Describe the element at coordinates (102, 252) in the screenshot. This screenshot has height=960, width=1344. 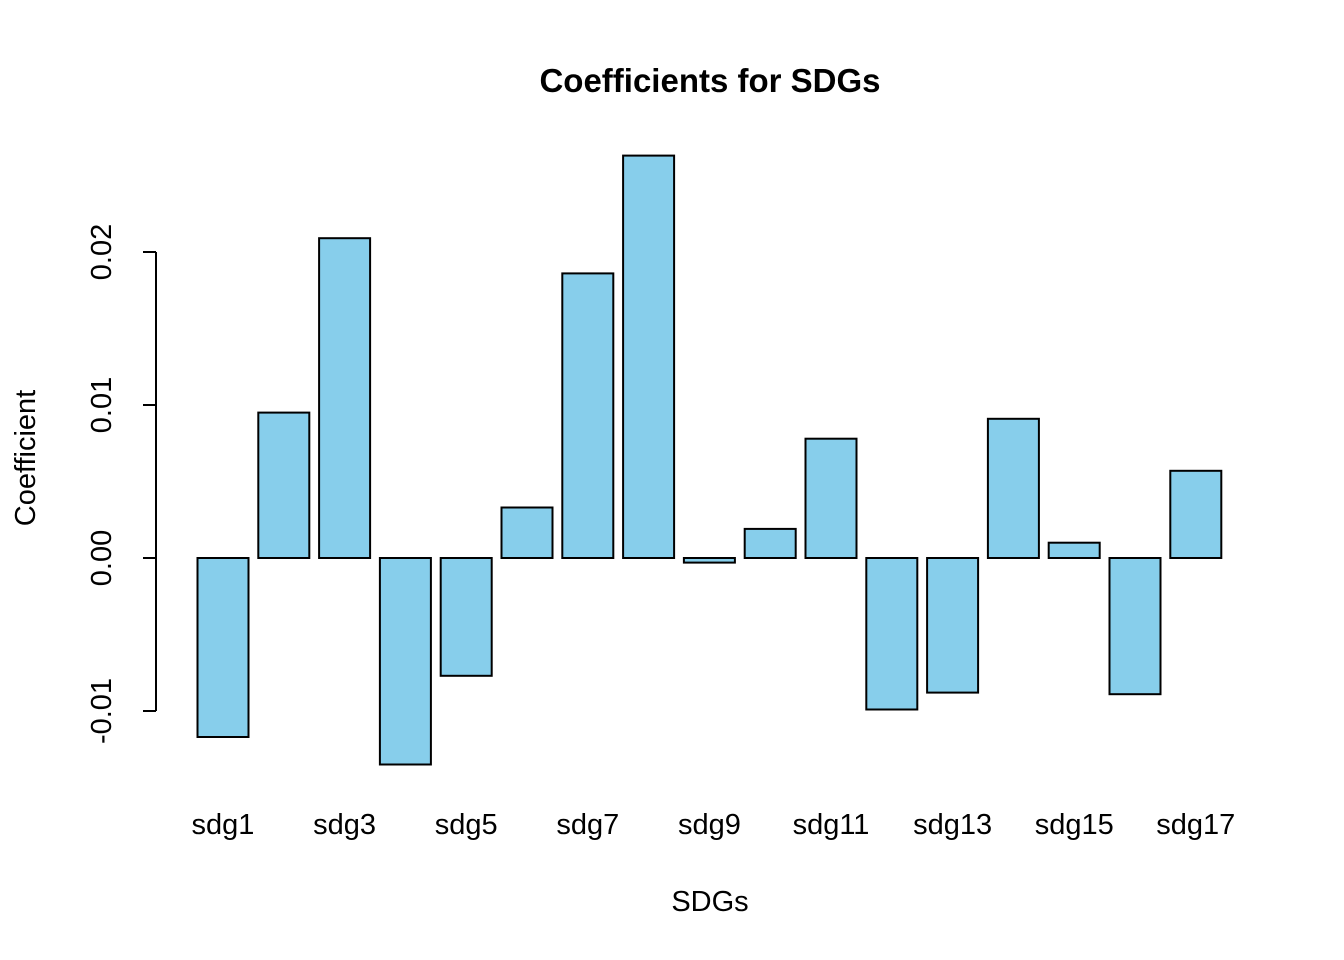
I see `y-tick-label: 0.02` at that location.